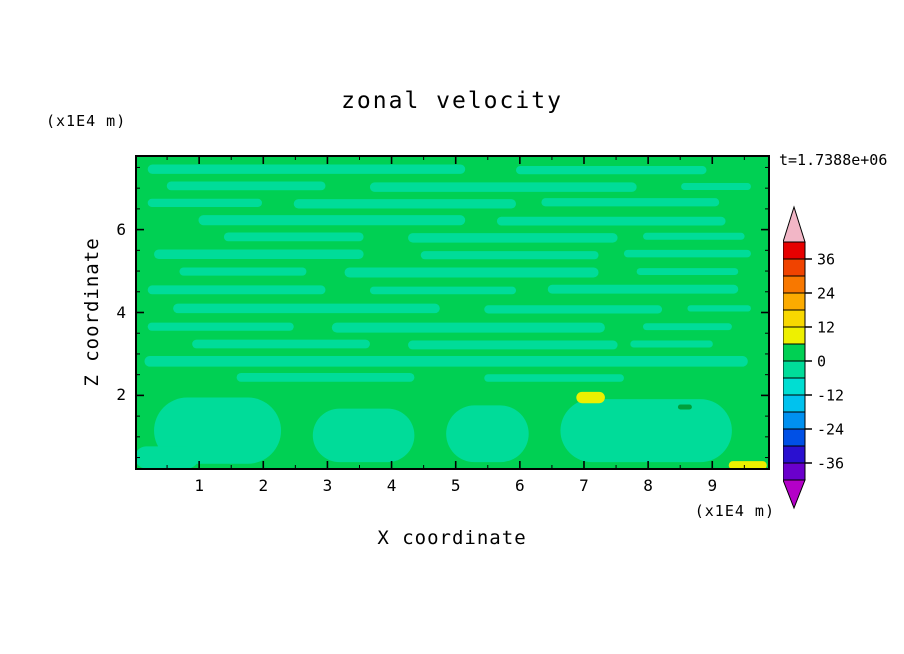 The image size is (904, 654). I want to click on y-tick-label: 2, so click(121, 395).